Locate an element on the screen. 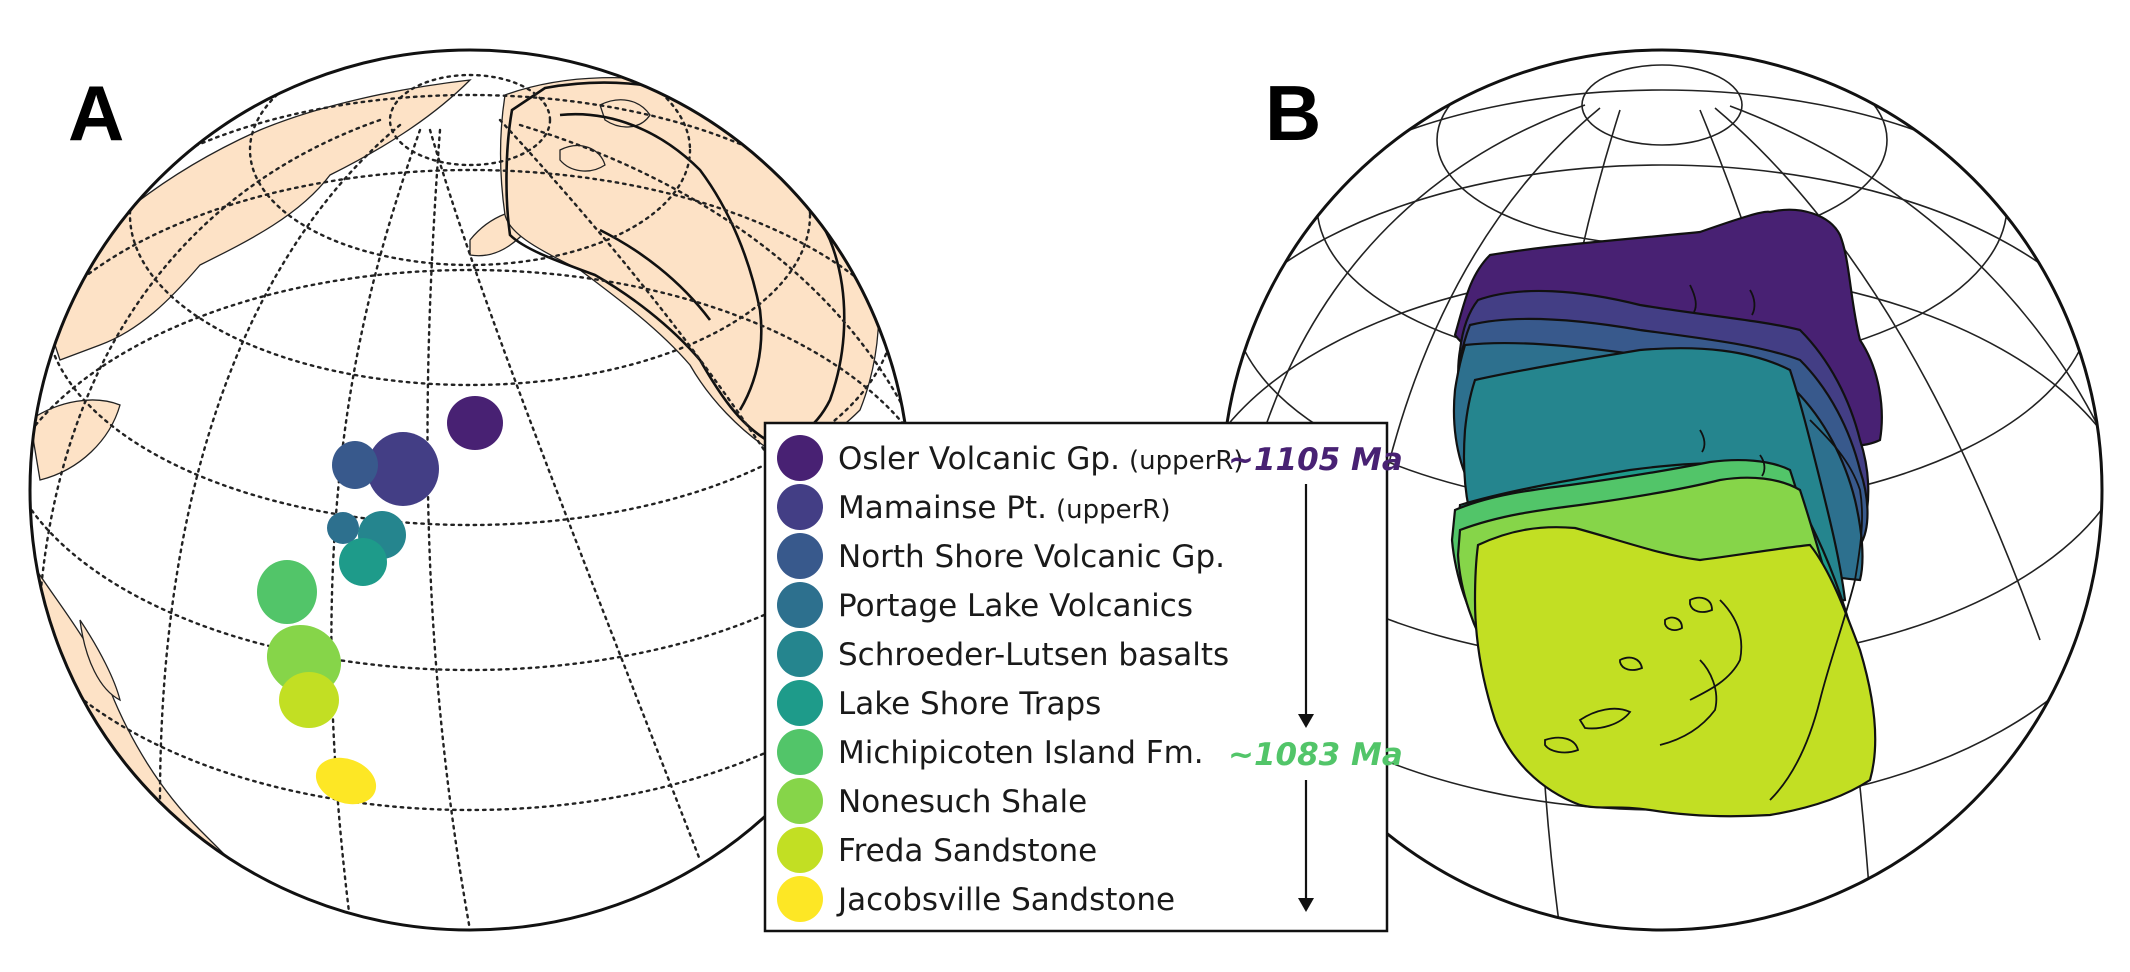  legend-label: Portage Lake Volcanics is located at coordinates (1015, 606).